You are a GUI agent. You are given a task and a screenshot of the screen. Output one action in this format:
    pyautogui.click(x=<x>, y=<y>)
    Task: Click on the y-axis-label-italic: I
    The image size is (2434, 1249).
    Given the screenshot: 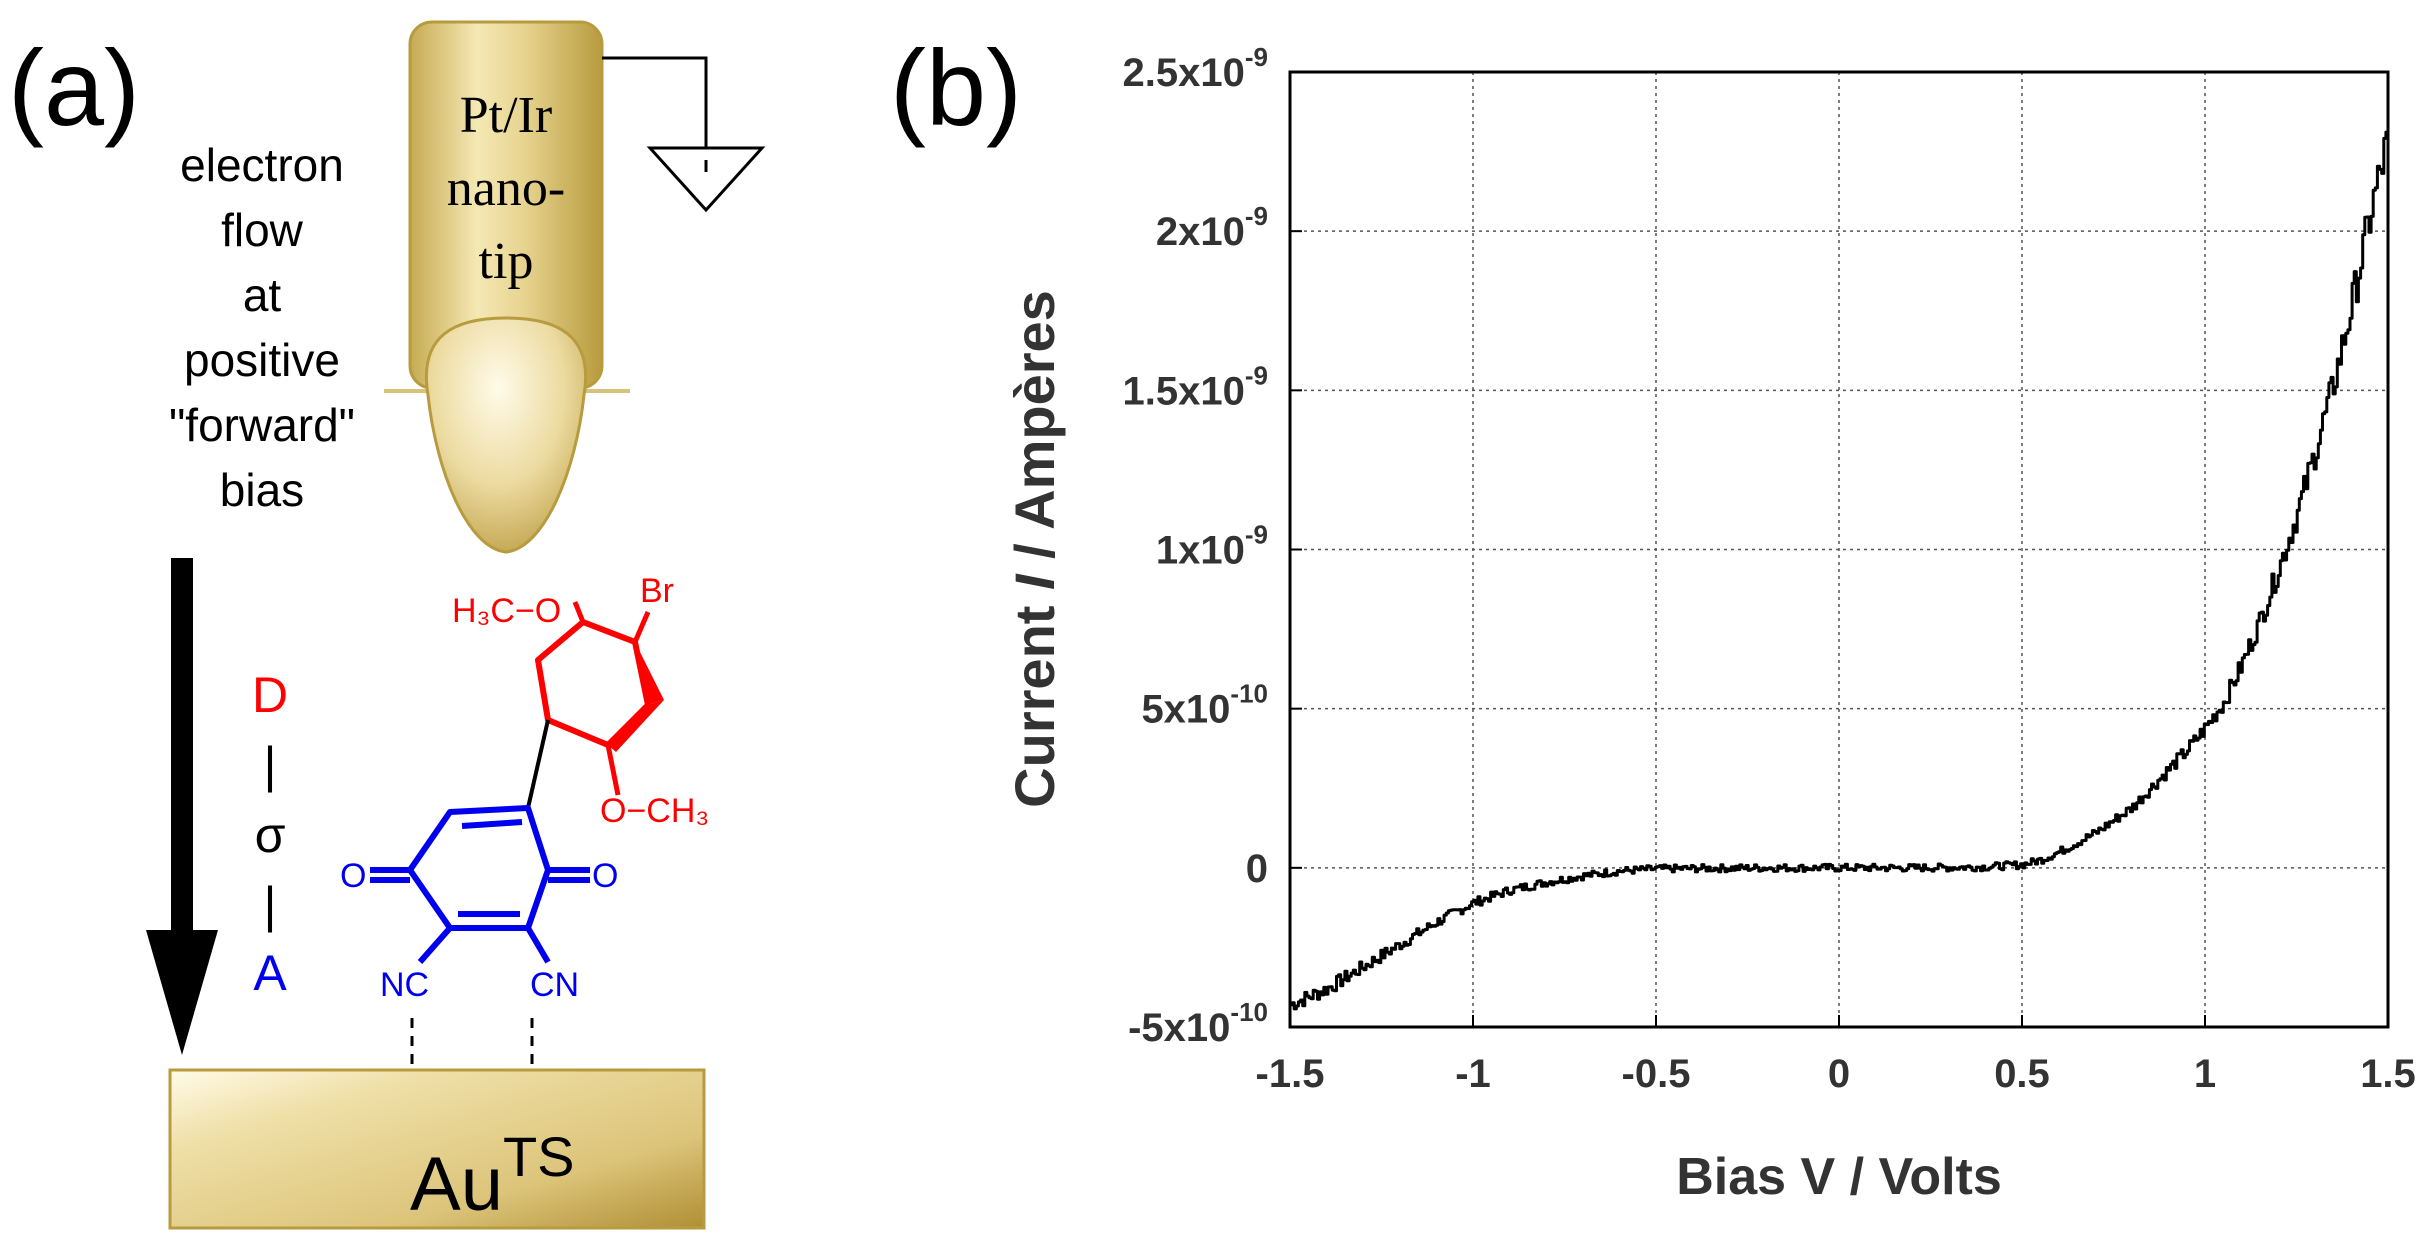 What is the action you would take?
    pyautogui.click(x=1034, y=581)
    